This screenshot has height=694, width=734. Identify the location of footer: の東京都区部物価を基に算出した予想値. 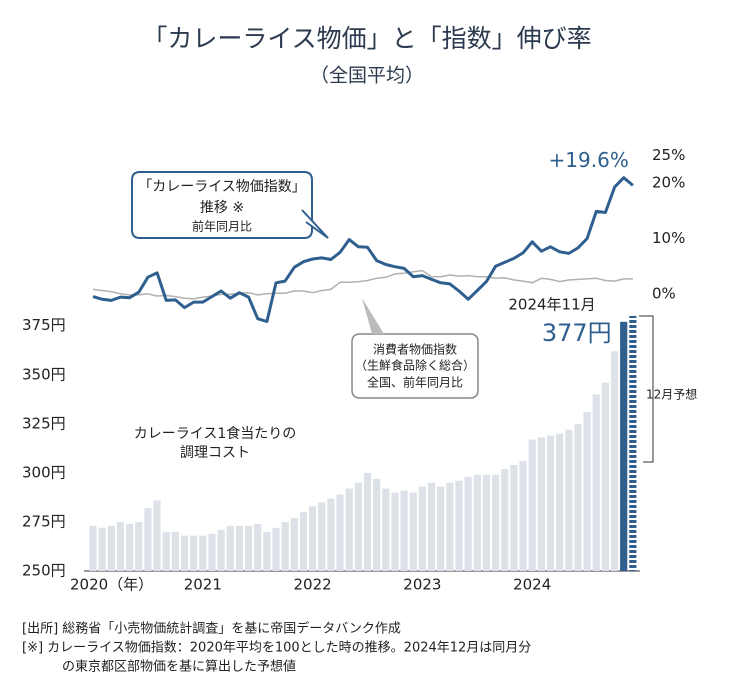
(179, 667).